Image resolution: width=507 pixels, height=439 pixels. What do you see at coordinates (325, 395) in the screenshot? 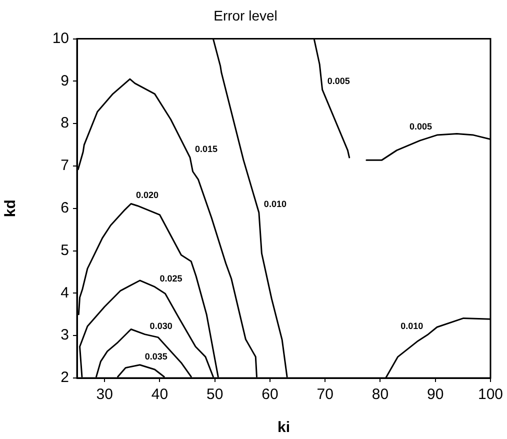
I see `x-tick-label: 70` at bounding box center [325, 395].